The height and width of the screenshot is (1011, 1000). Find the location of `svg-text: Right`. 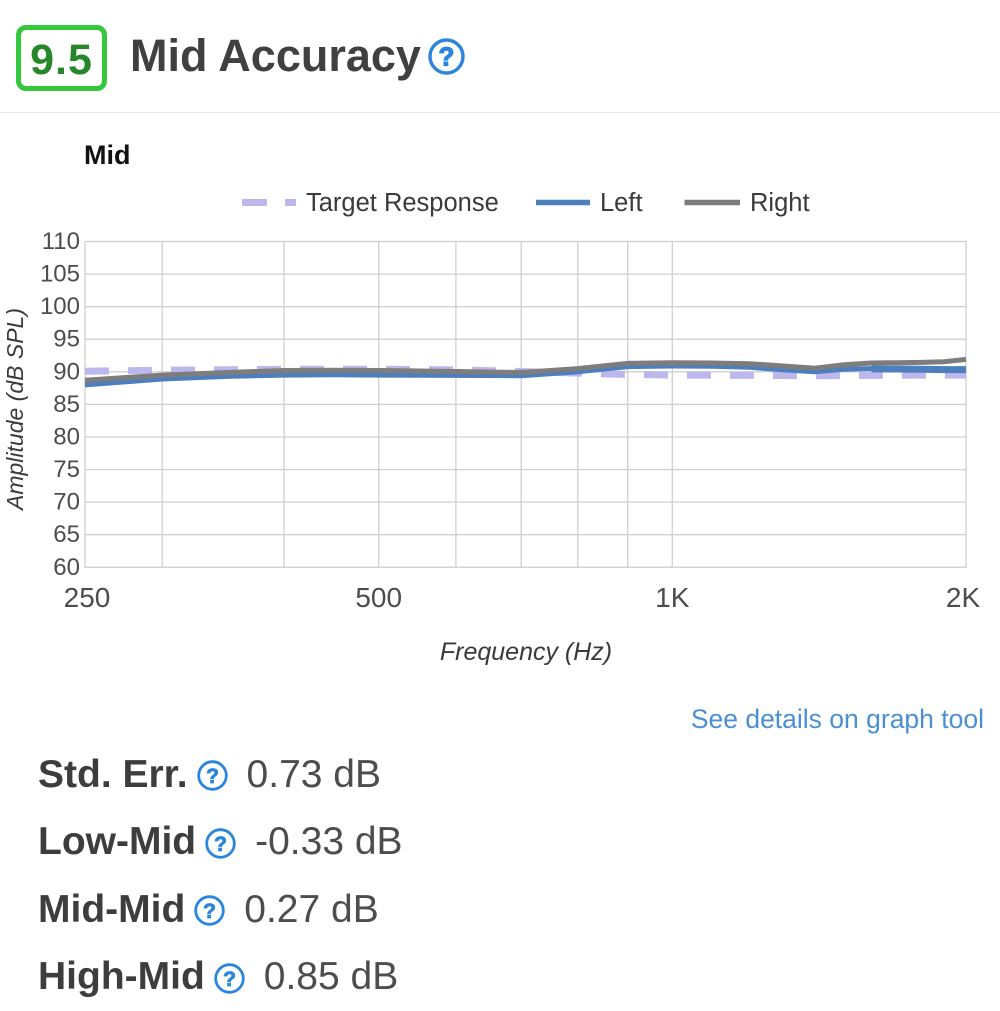

svg-text: Right is located at coordinates (780, 203).